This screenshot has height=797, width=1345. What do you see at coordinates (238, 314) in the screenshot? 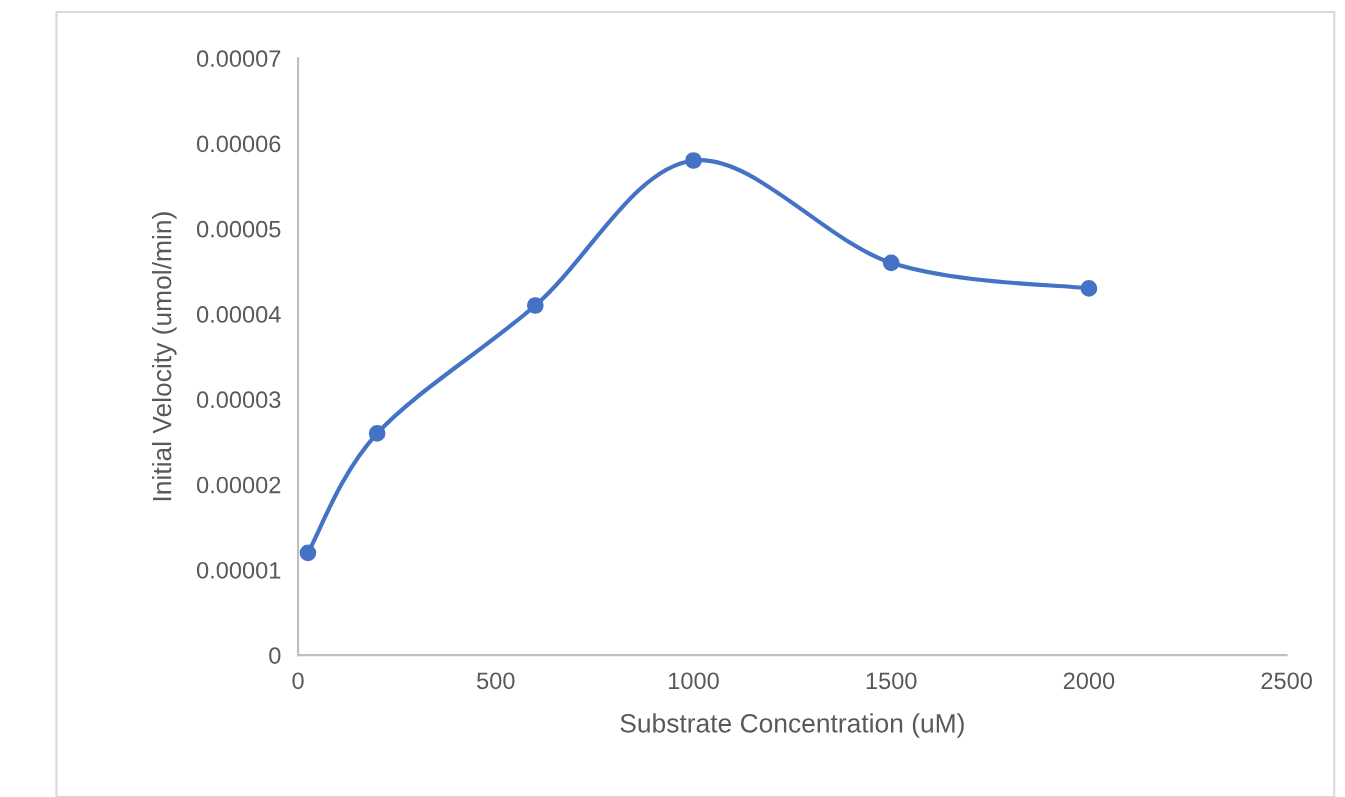
I see `y-tick-label: 0.00004` at bounding box center [238, 314].